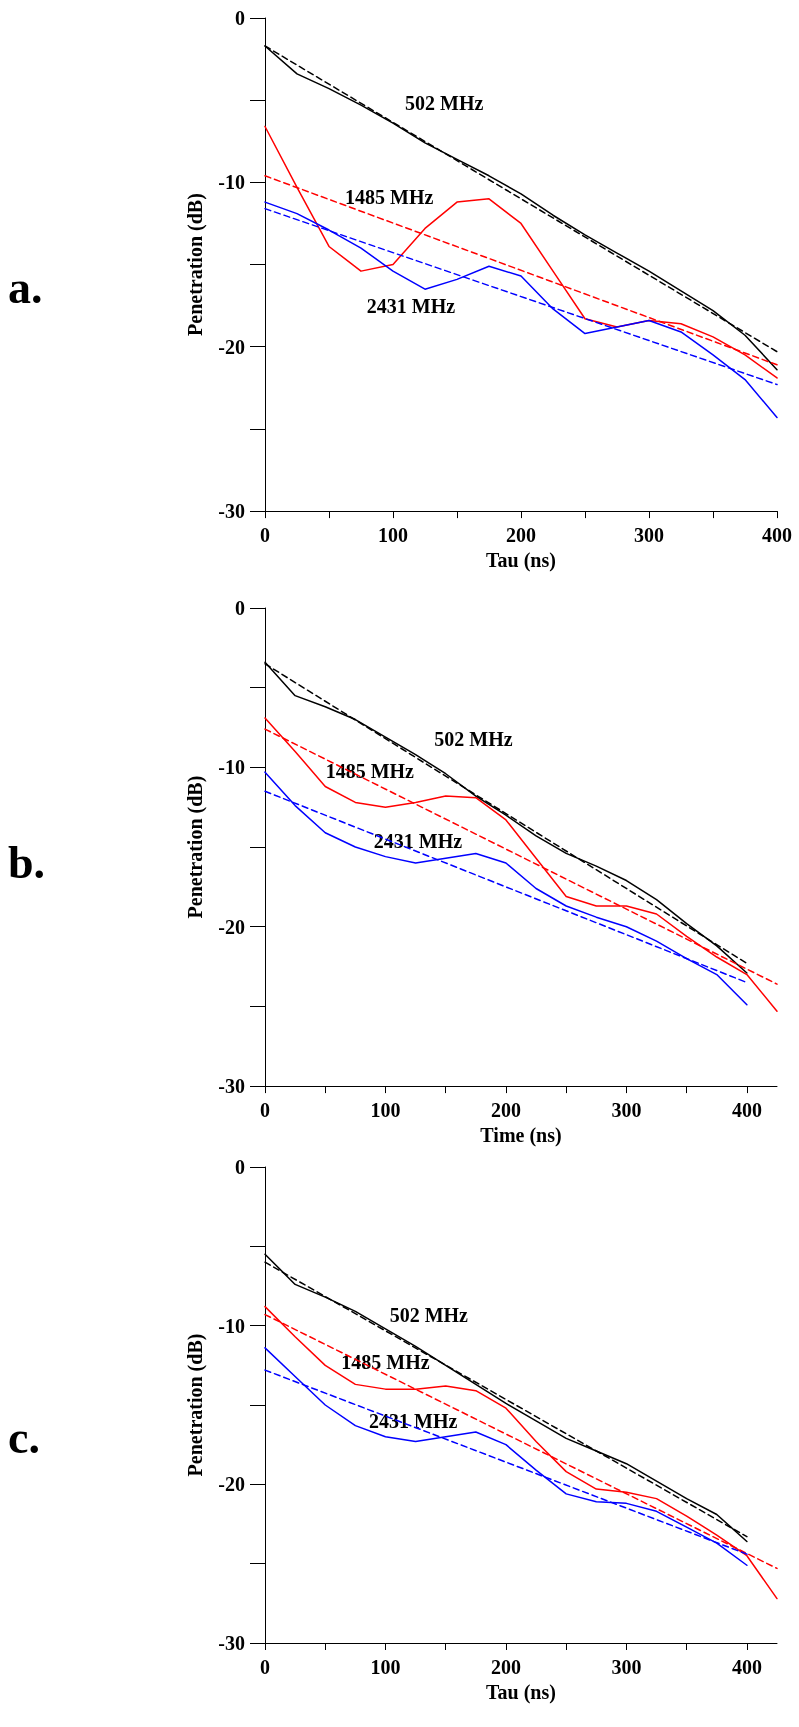  What do you see at coordinates (521, 1135) in the screenshot?
I see `x-axis-title: Time (ns)` at bounding box center [521, 1135].